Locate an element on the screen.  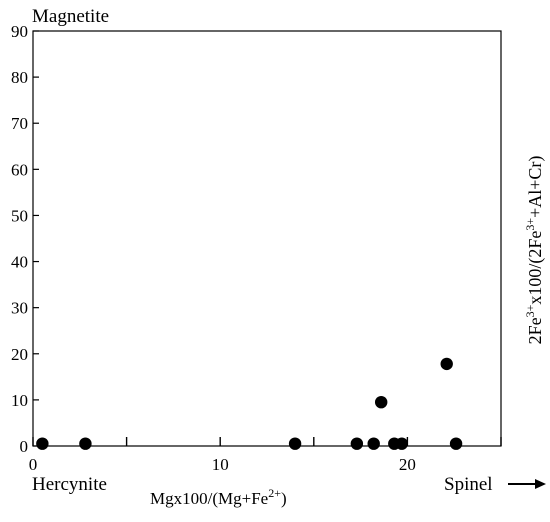
x-axis-label: Mgx100/(Mg+Fe2+) is located at coordinates (218, 497).